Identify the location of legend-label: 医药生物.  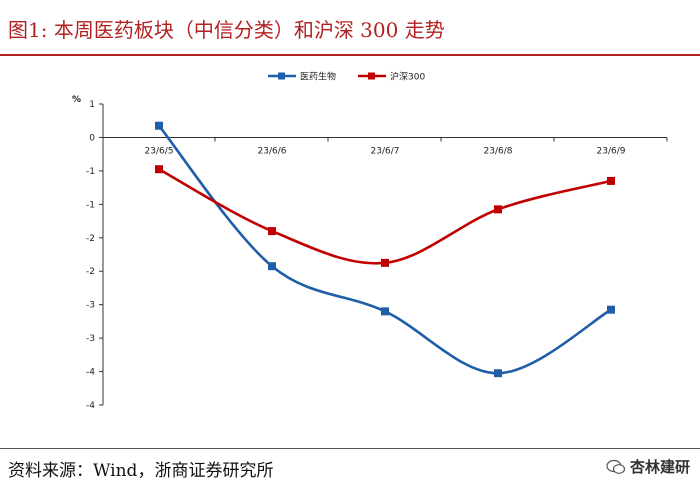
(318, 77).